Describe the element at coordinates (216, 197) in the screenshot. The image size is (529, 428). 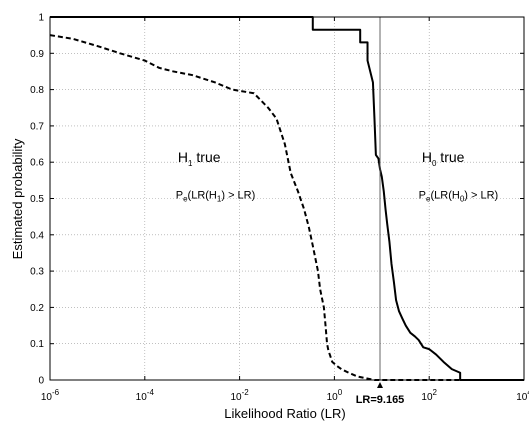
I see `annotation-pe-h1: Pe(LR(H1) > LR)` at that location.